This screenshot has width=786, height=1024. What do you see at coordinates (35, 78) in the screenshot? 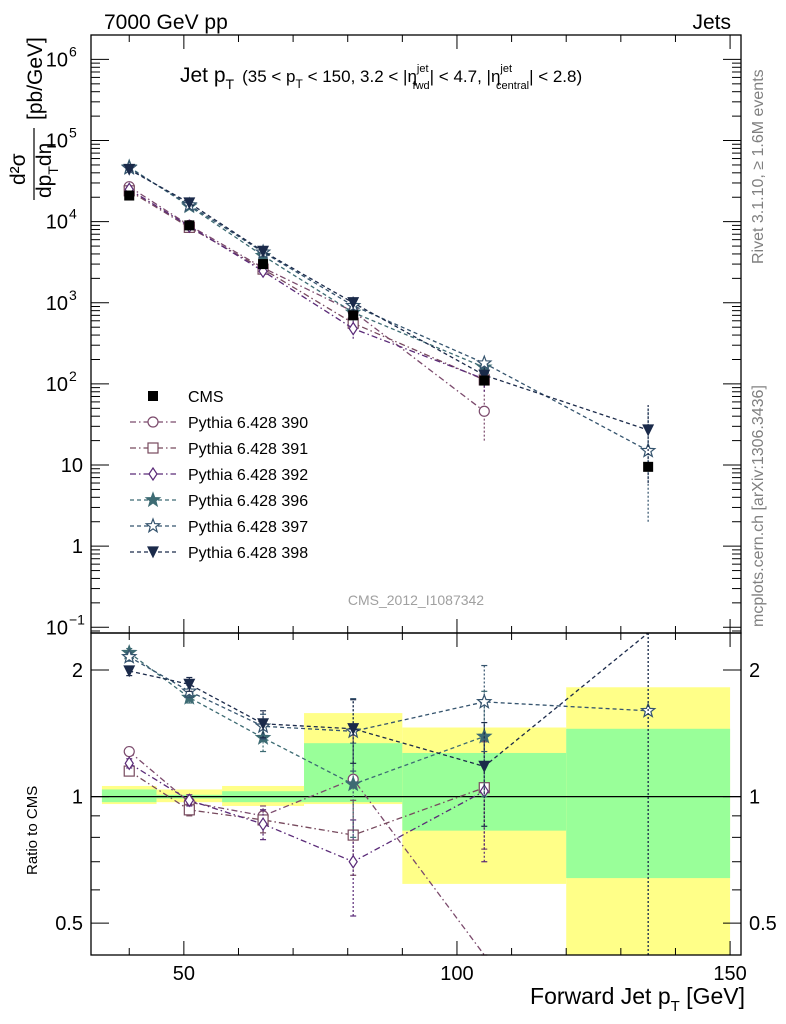
I see `ylabel-unit: [pb/GeV]` at bounding box center [35, 78].